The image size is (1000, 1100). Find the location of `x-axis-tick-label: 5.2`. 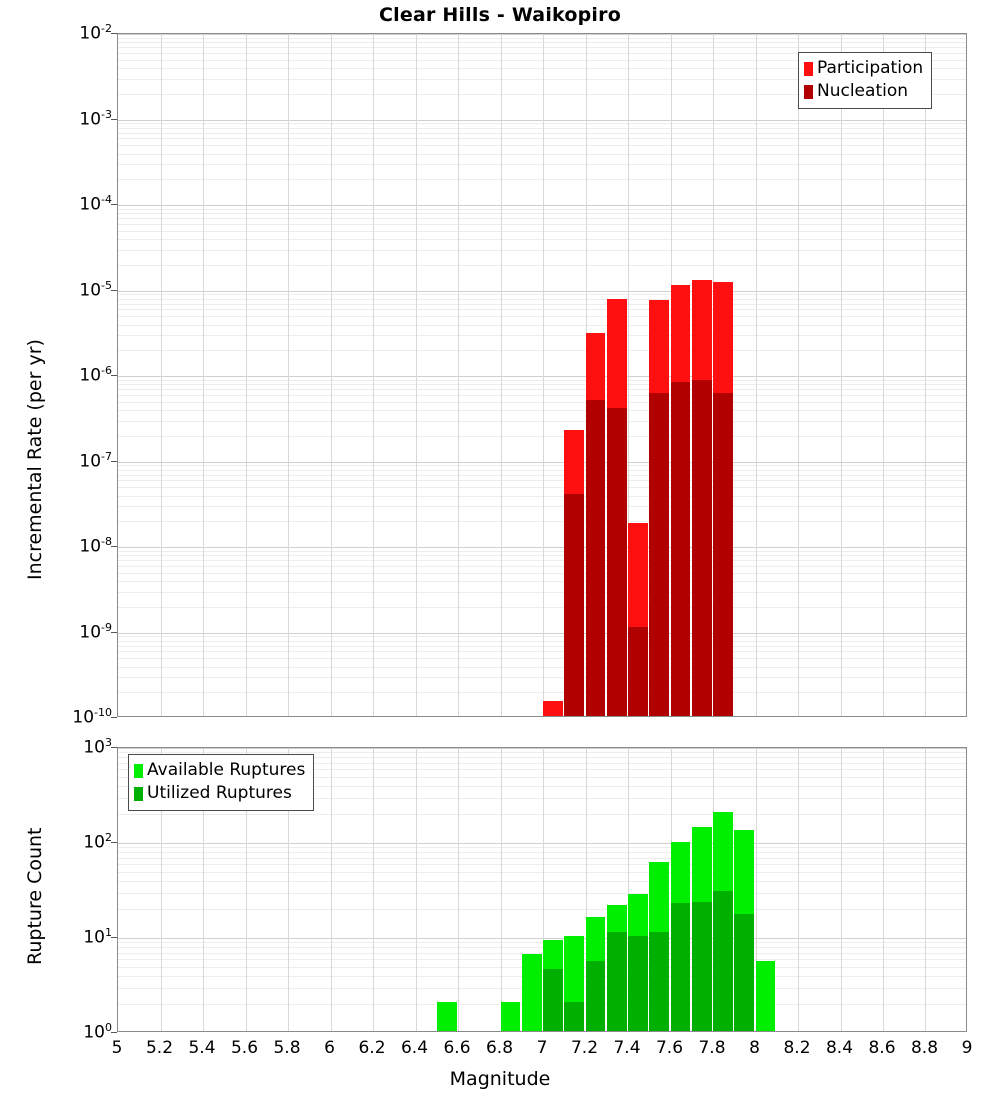

x-axis-tick-label: 5.2 is located at coordinates (159, 1048).